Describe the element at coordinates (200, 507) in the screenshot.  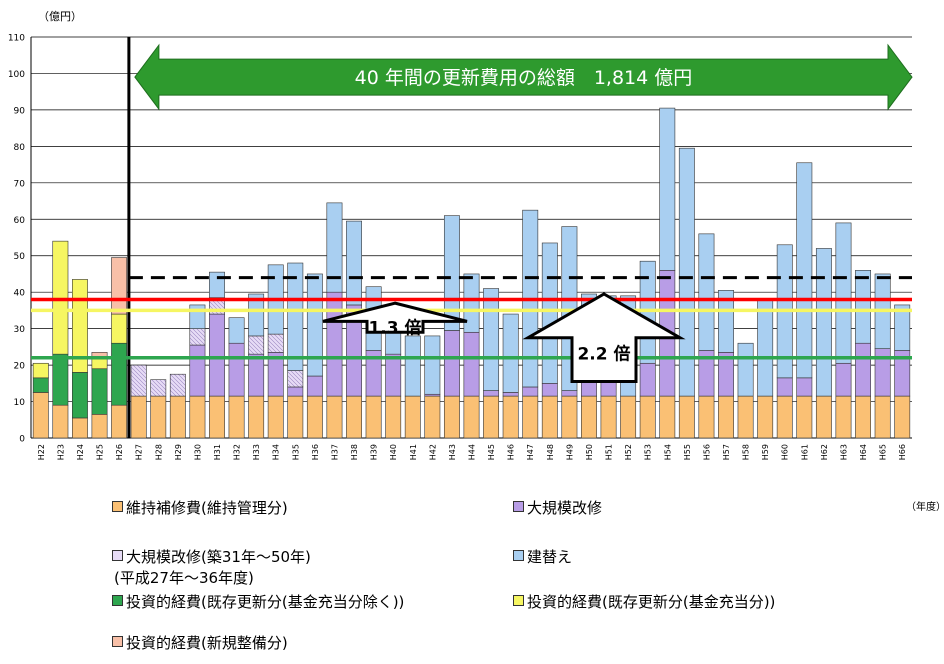
I see `legend-item: 維持補修費(維持管理分)` at that location.